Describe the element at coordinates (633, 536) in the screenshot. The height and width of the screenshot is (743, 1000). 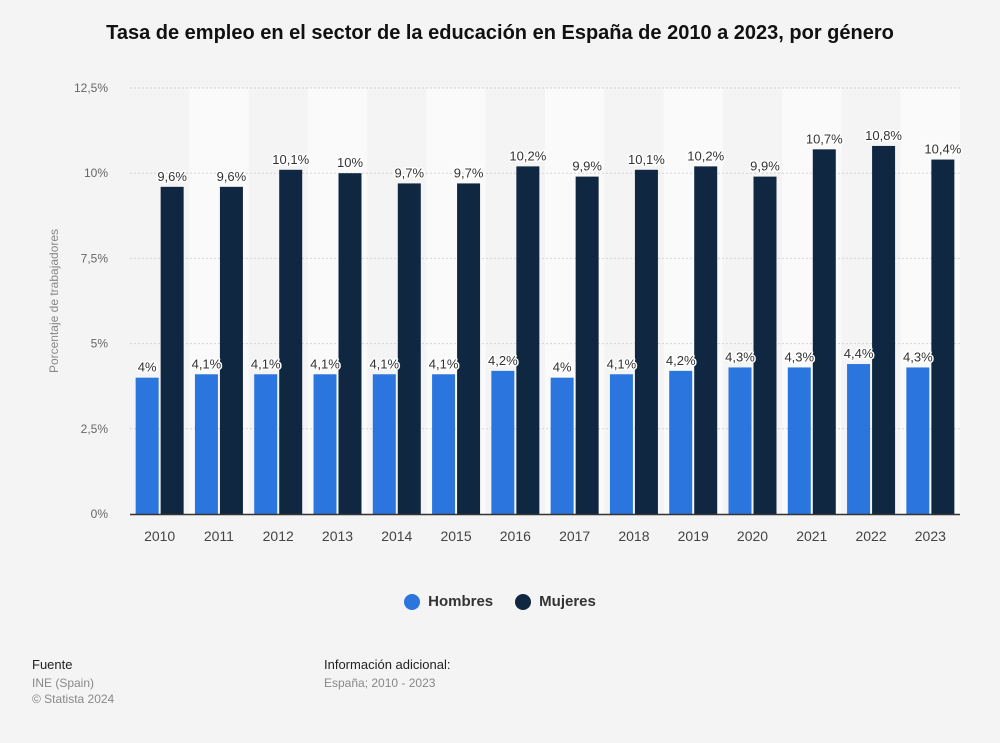
I see `x-tick-label: 2018` at that location.